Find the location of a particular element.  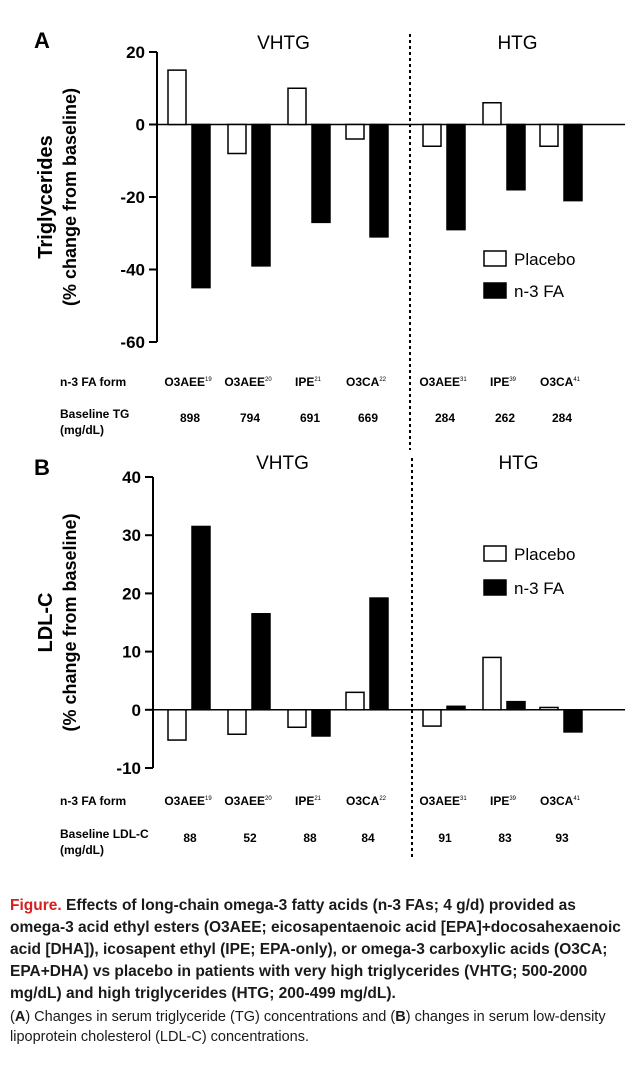

panel-a-legend-label-placebo: Placebo is located at coordinates (544, 259).